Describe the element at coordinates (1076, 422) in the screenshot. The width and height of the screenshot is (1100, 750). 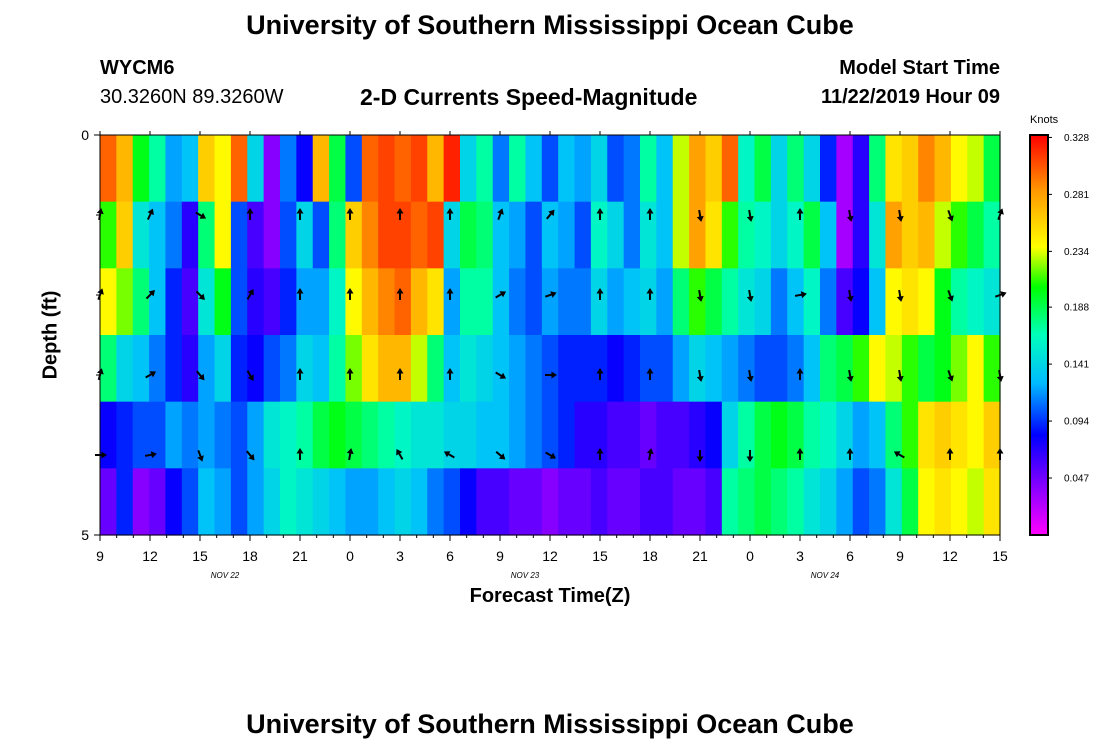
I see `colorbar-label: 0.094` at that location.